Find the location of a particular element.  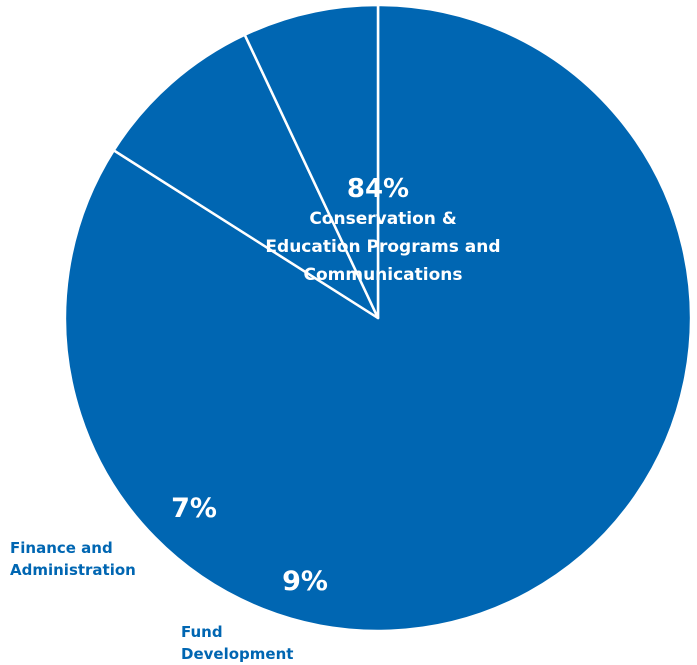

slice-label-fund-development-line1: Fund is located at coordinates (202, 632).